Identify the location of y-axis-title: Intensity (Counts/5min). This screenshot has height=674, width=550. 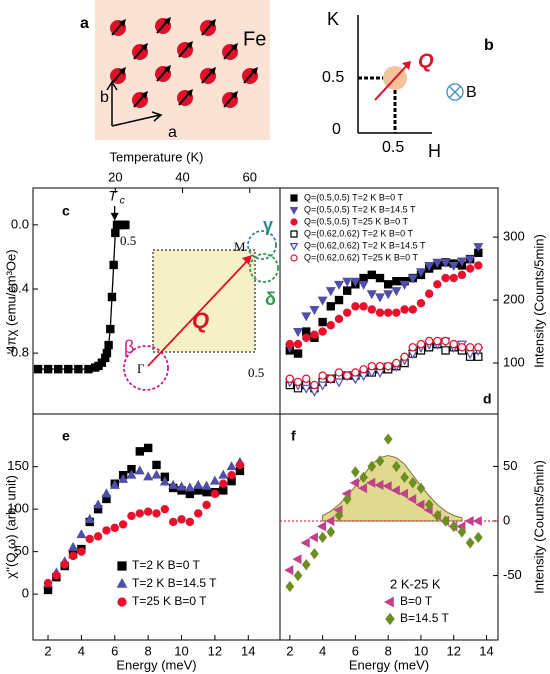
(538, 527).